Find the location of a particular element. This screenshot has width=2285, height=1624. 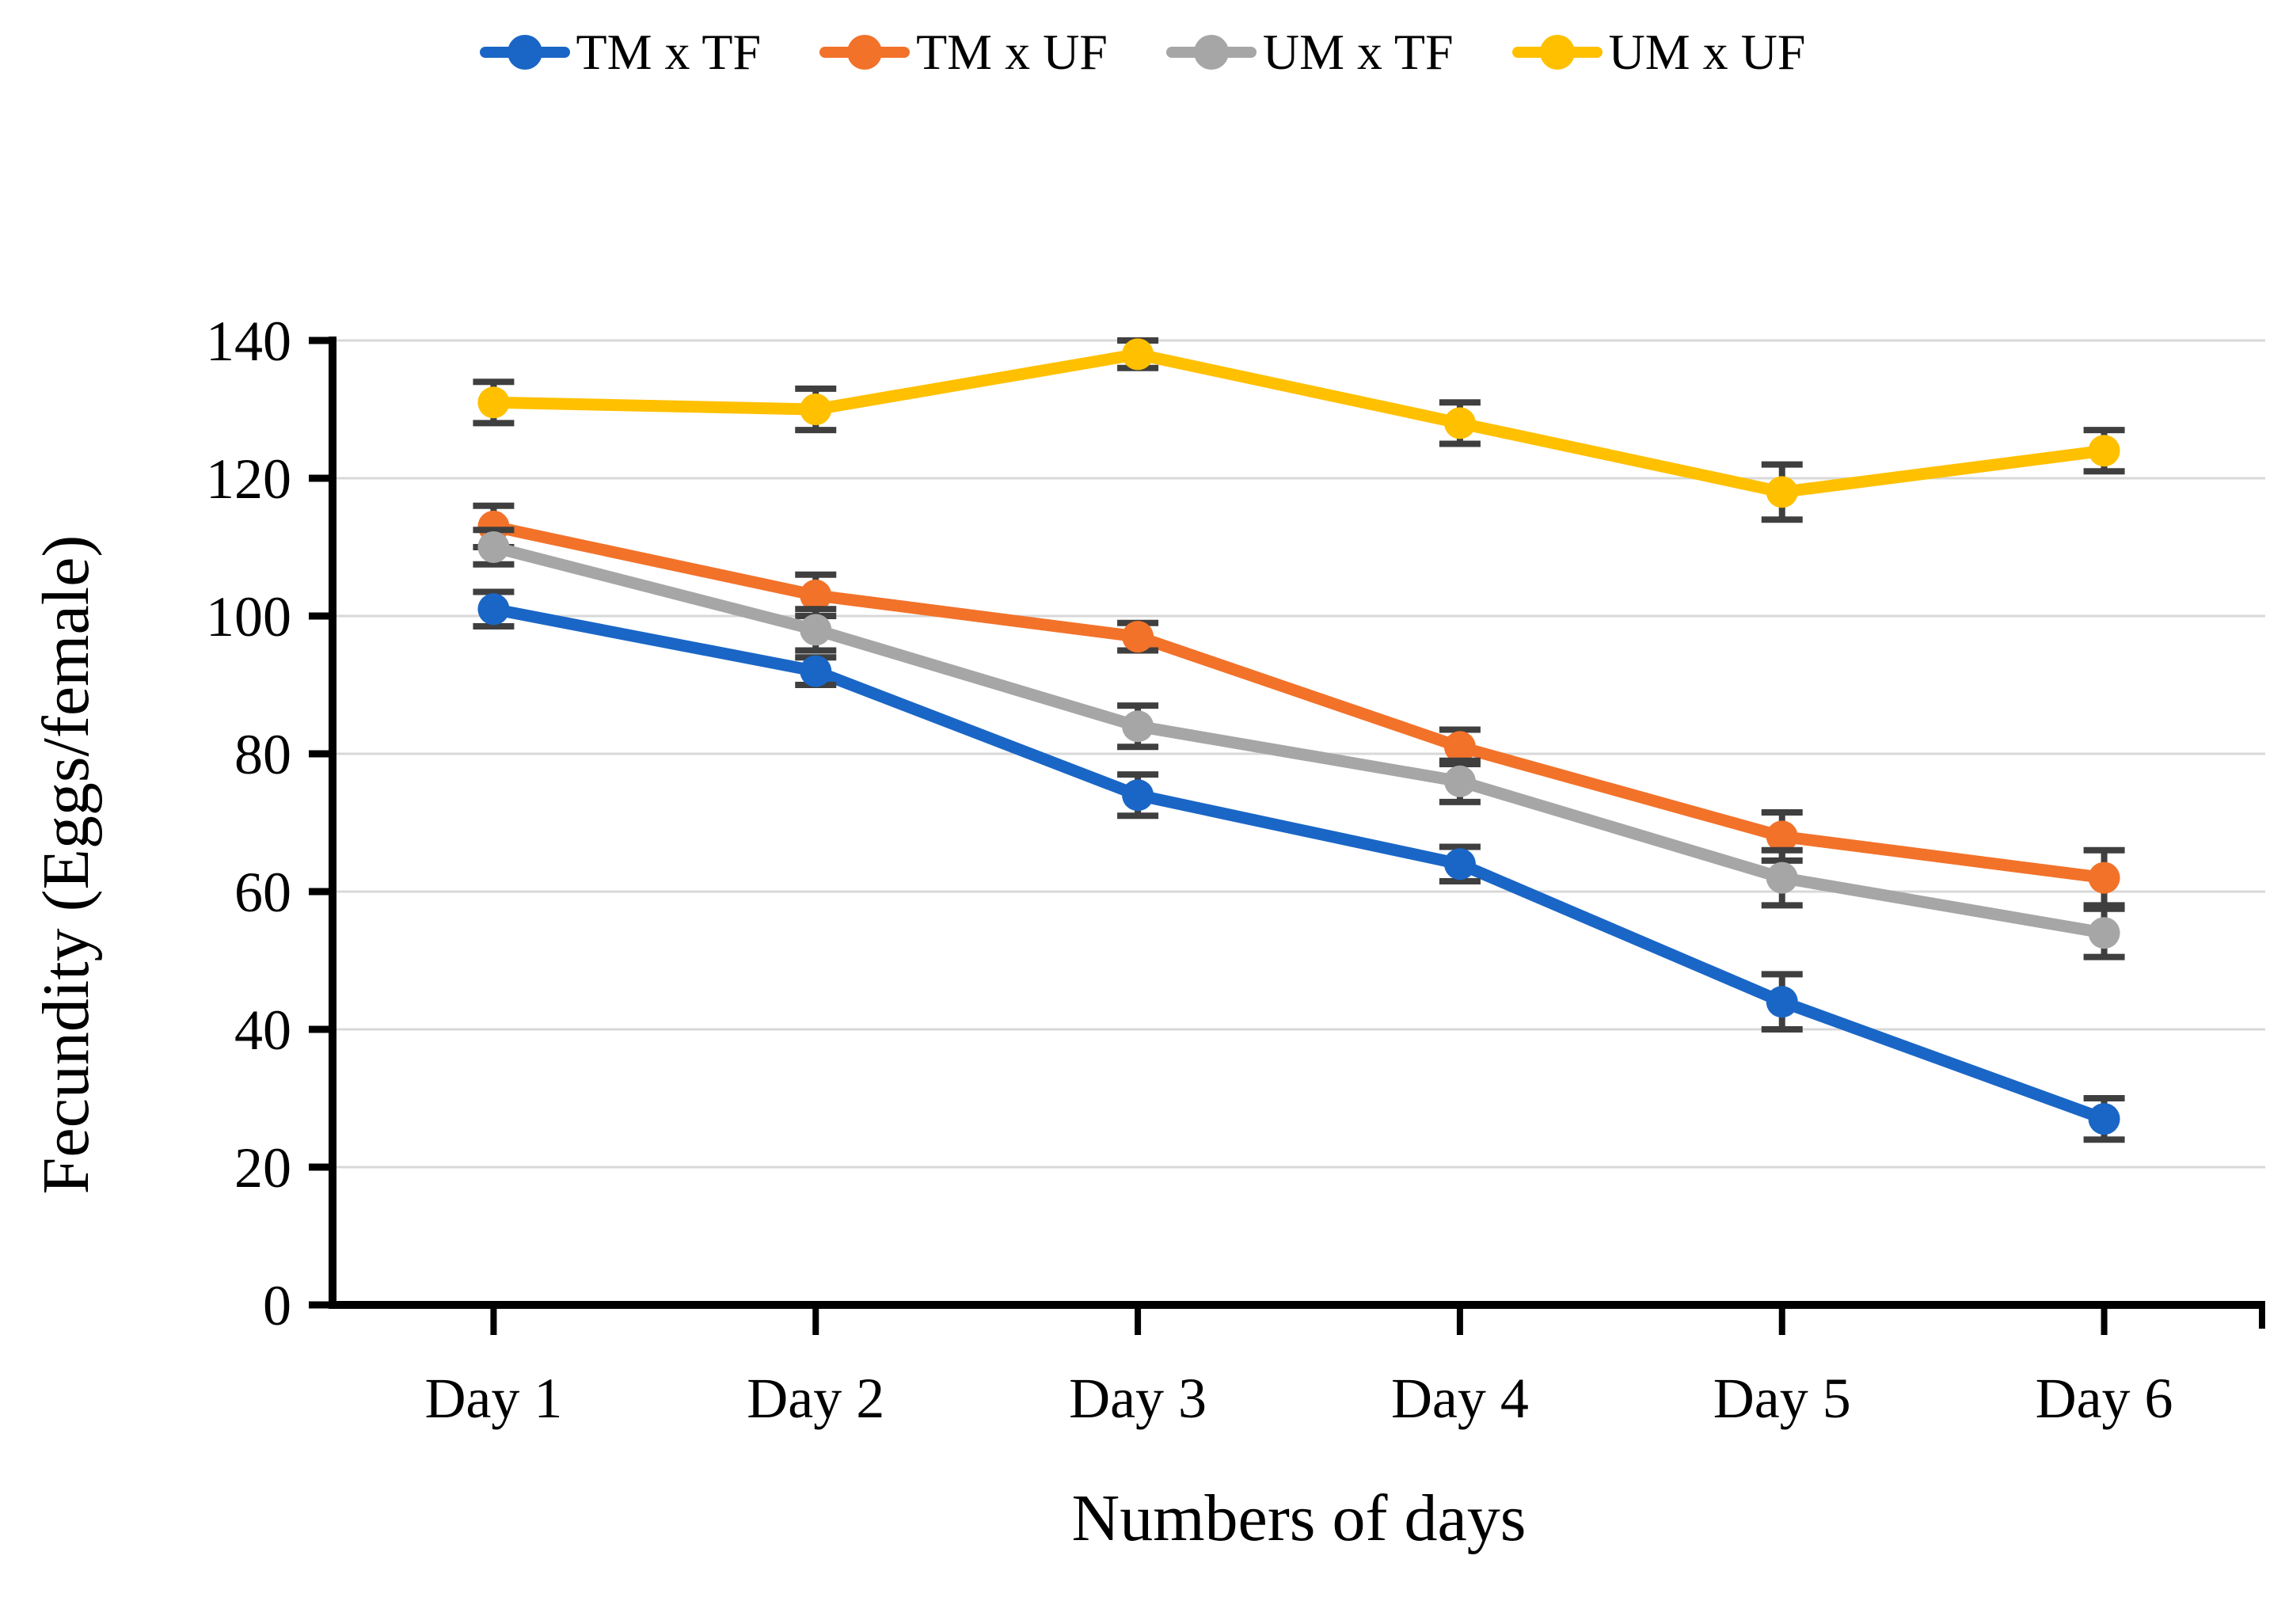

y-tick-label: 60 is located at coordinates (263, 892).